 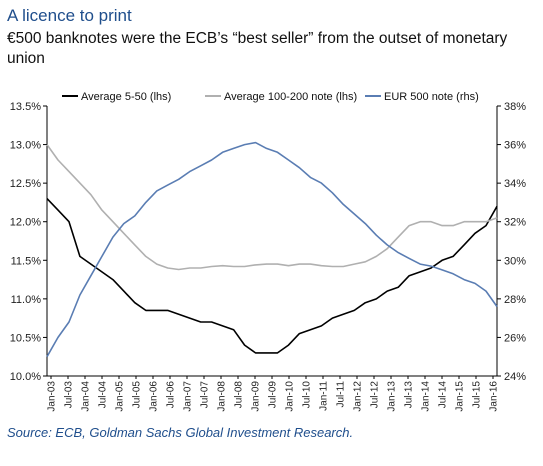 I want to click on left-tick-label: 12.5%, so click(x=25, y=184).